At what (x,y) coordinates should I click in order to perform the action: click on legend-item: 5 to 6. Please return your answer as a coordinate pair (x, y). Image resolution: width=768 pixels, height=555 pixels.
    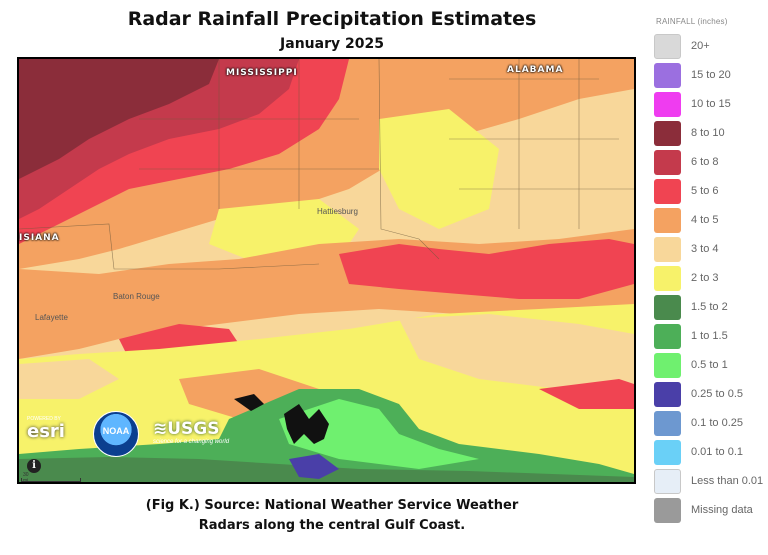
    Looking at the image, I should click on (711, 192).